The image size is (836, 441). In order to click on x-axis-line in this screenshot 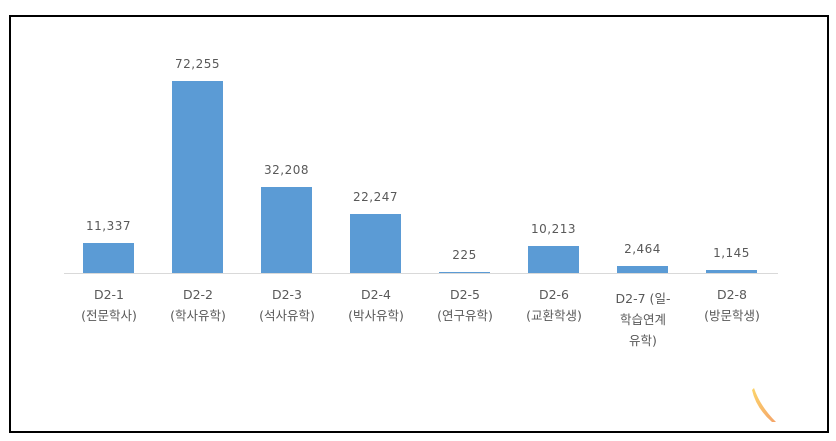, I will do `click(421, 273)`.